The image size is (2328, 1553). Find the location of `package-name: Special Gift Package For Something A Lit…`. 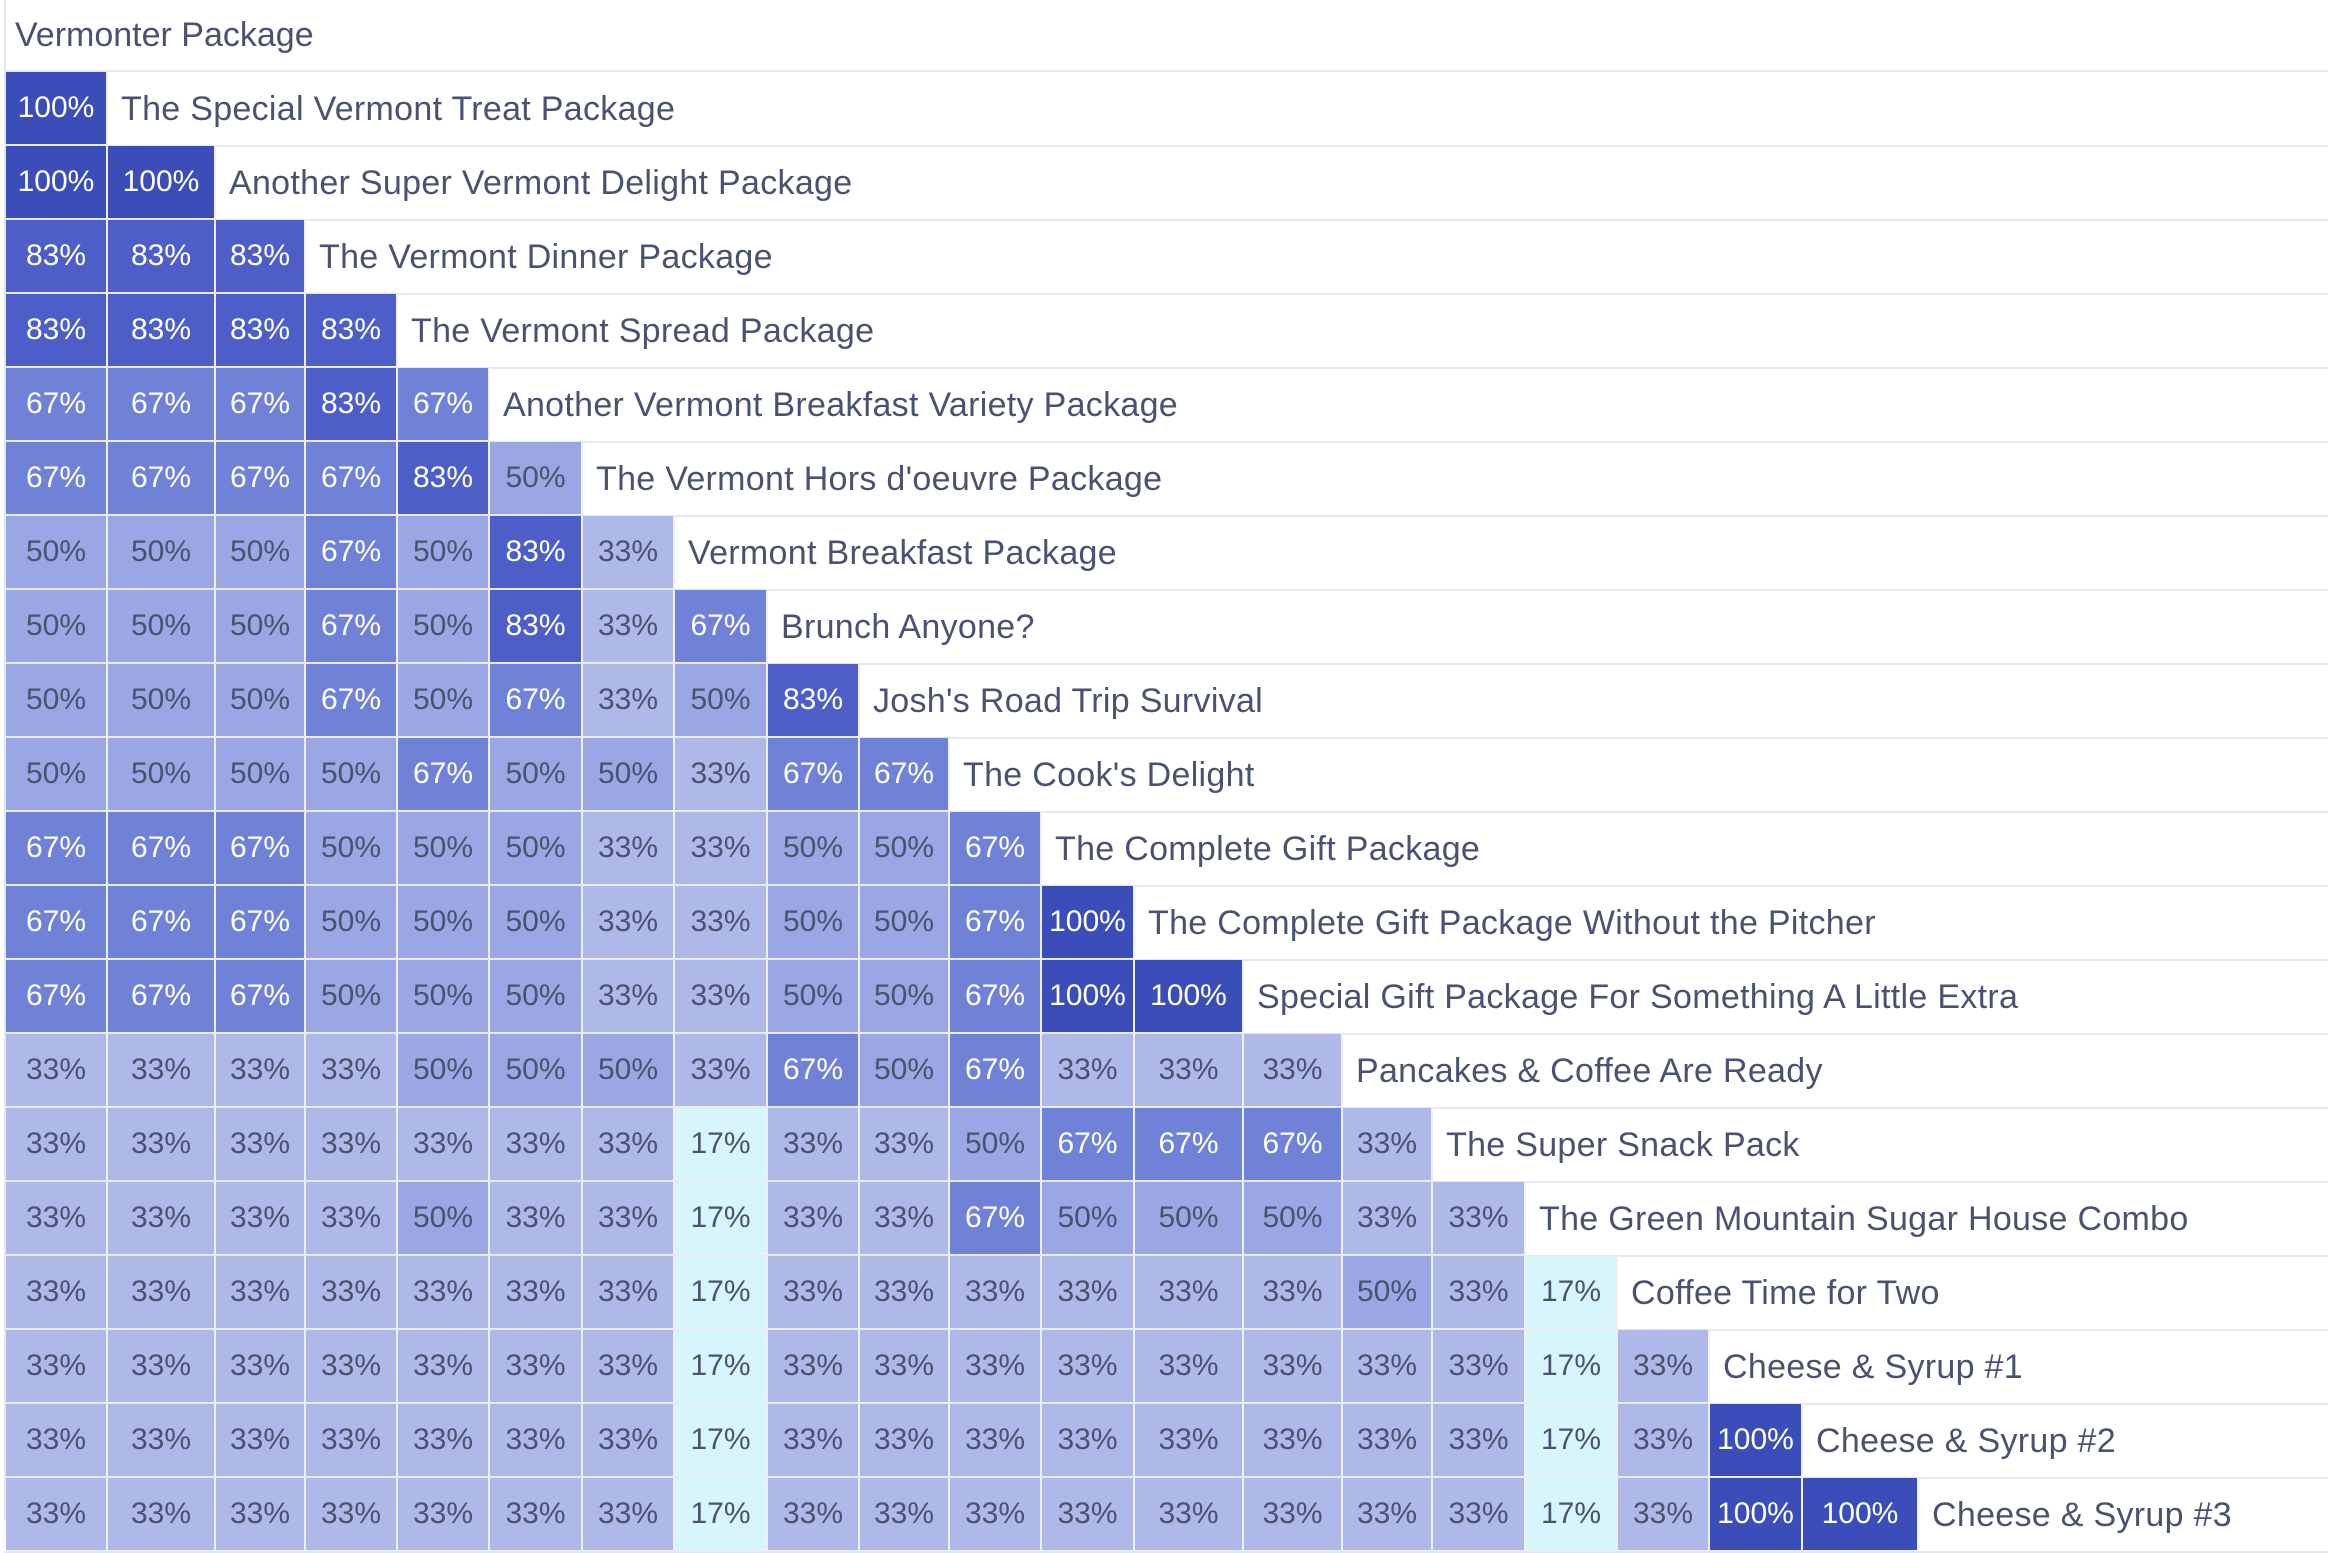

package-name: Special Gift Package For Something A Lit… is located at coordinates (1638, 997).